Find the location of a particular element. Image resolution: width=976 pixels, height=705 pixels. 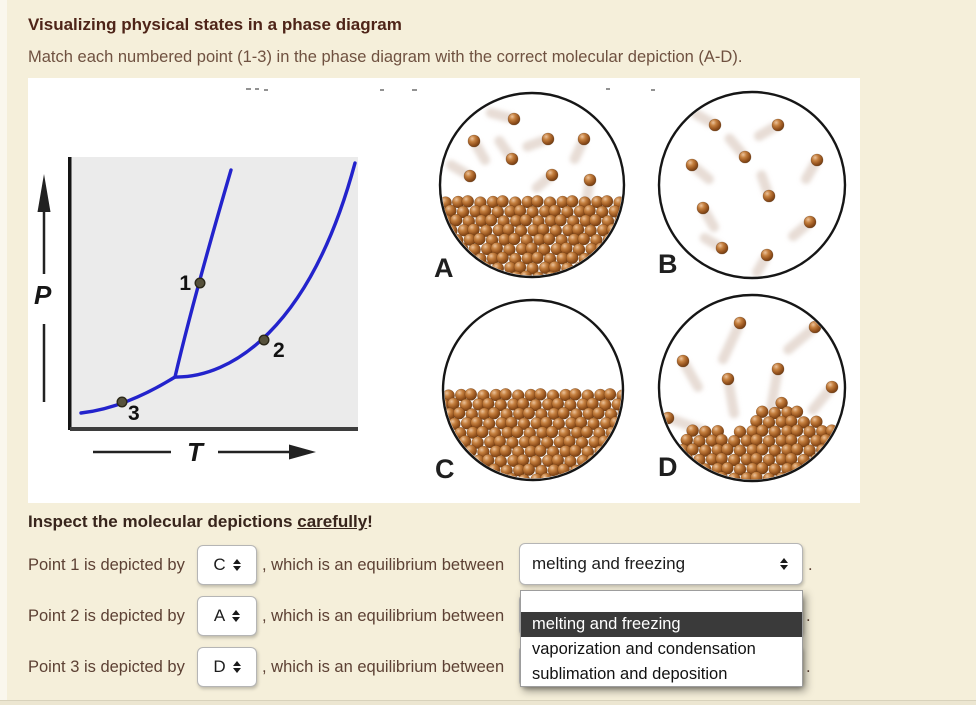

pressure-axis-arrow-icon: P is located at coordinates (43, 288).